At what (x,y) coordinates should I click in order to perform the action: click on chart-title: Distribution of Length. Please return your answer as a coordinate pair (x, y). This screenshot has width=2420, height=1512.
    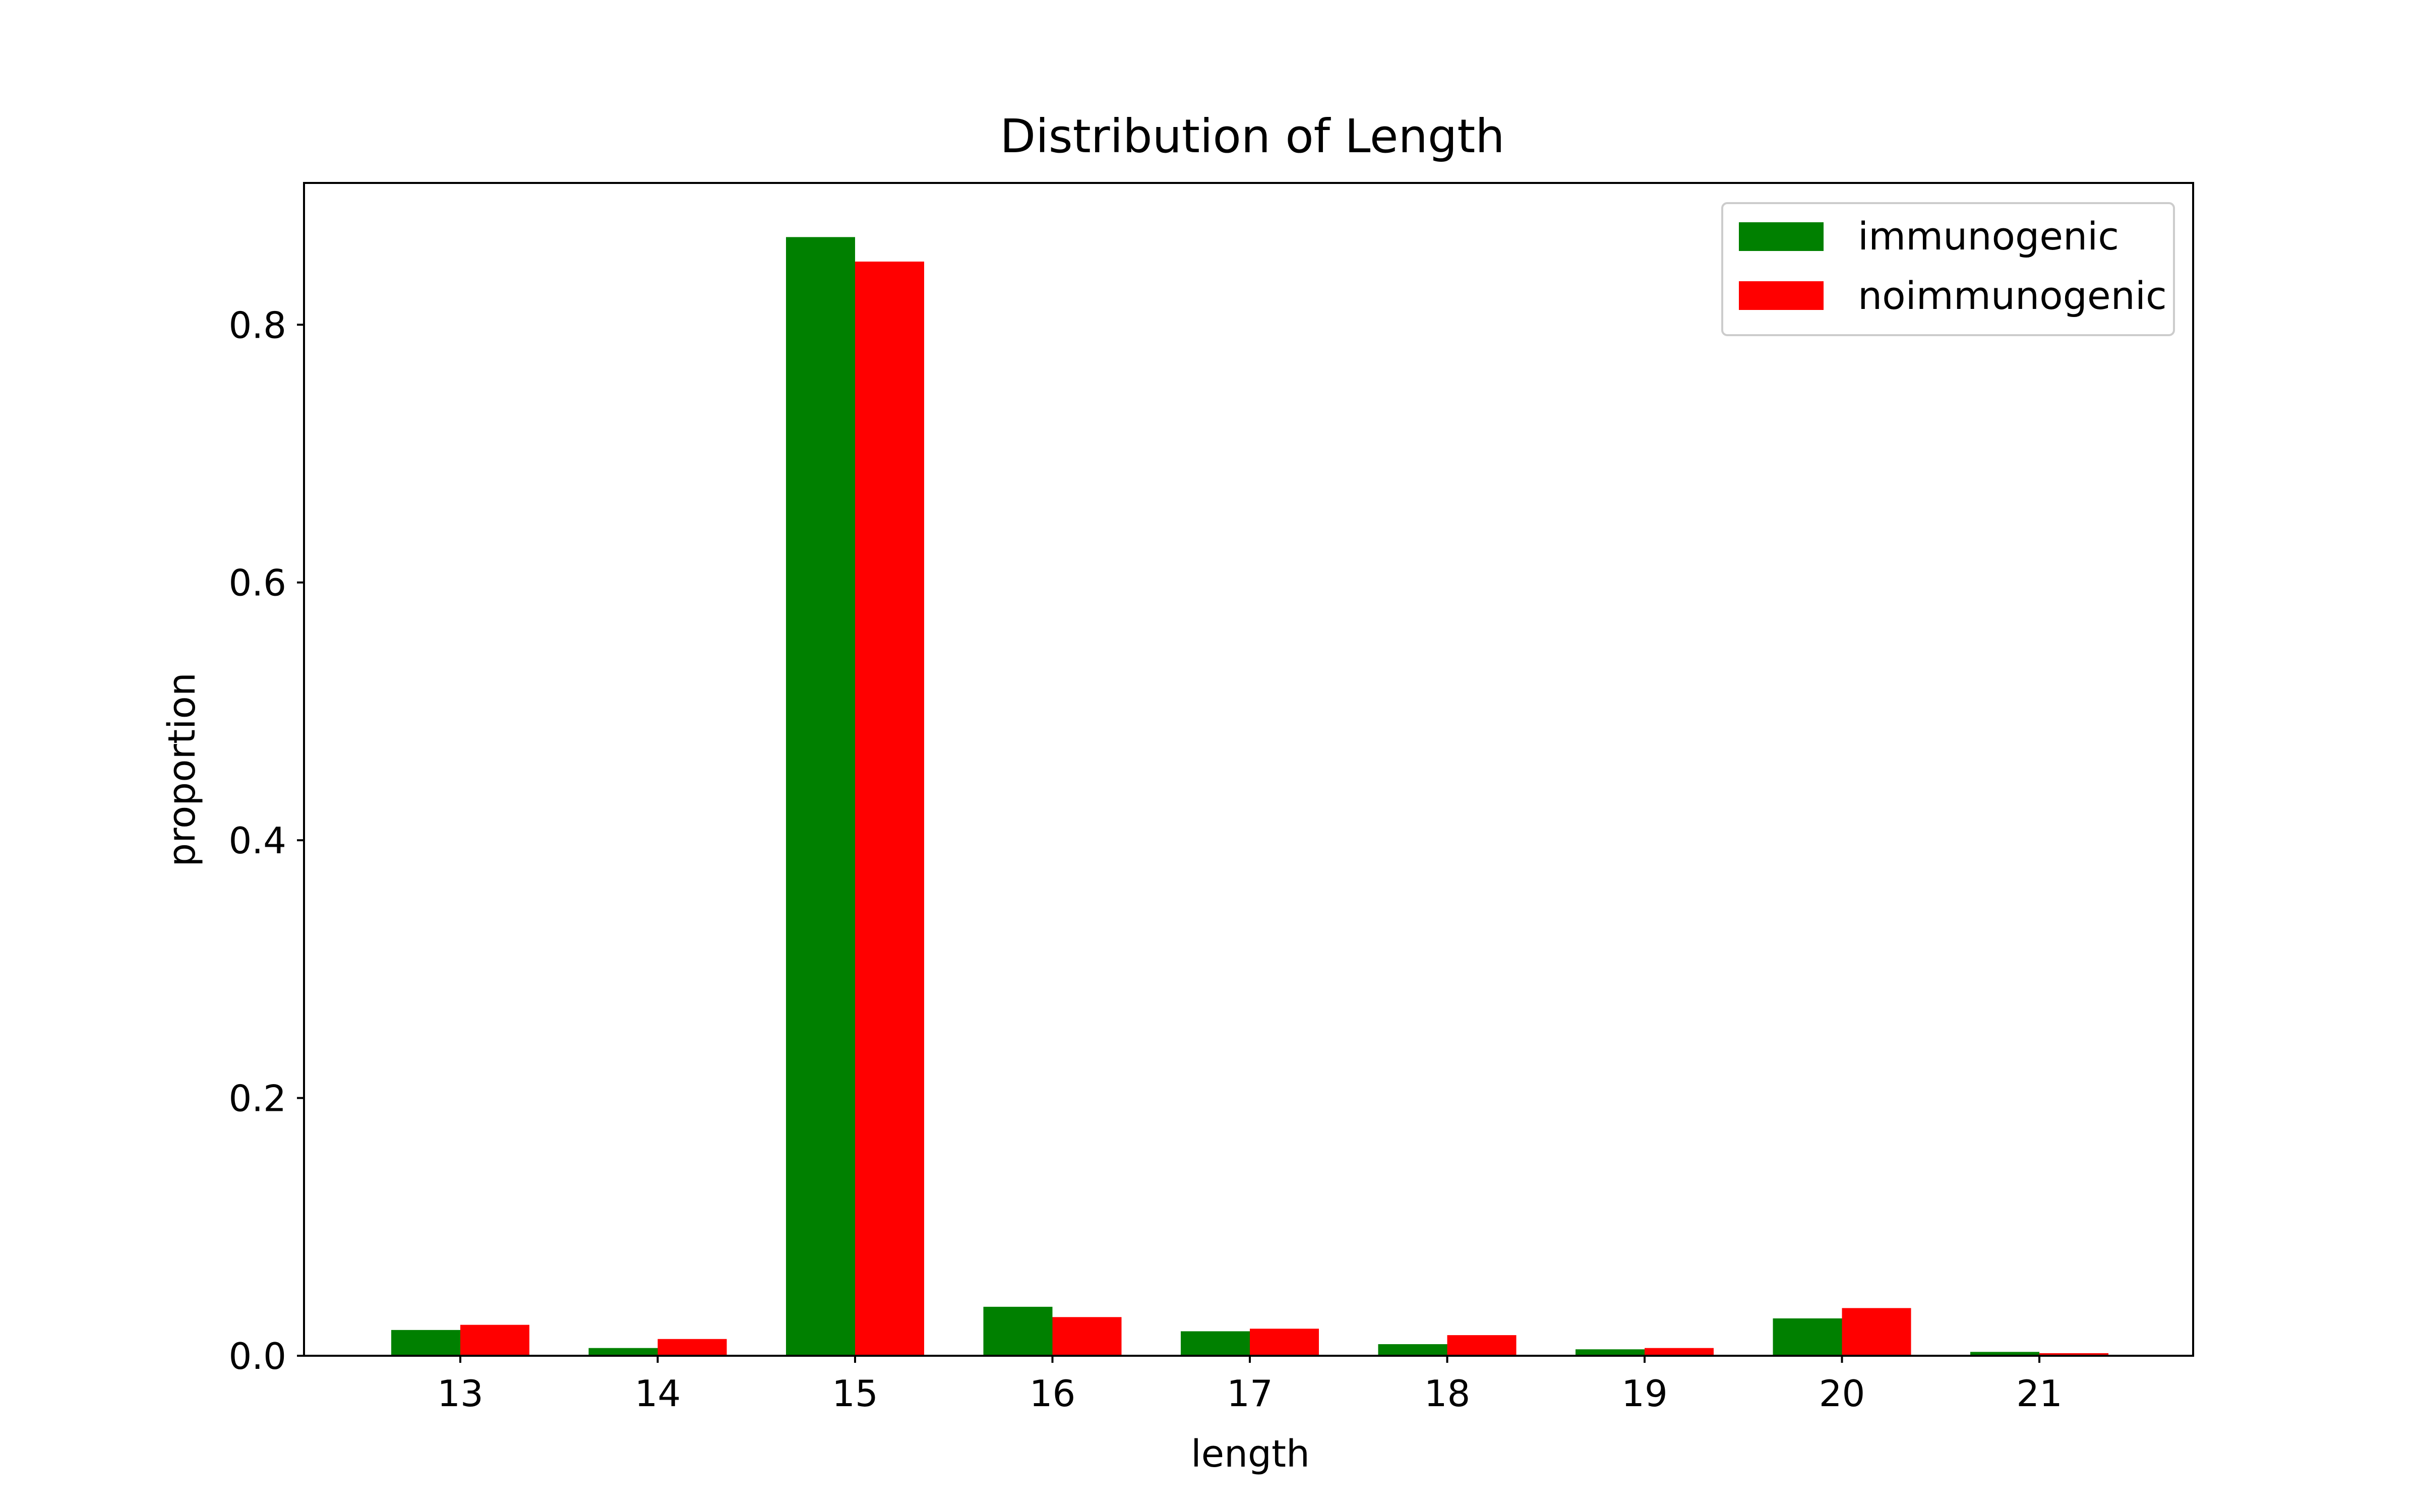
    Looking at the image, I should click on (1252, 136).